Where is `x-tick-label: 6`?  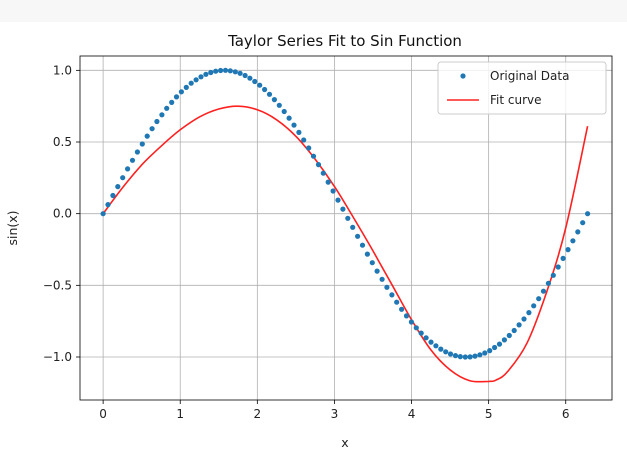
x-tick-label: 6 is located at coordinates (566, 414).